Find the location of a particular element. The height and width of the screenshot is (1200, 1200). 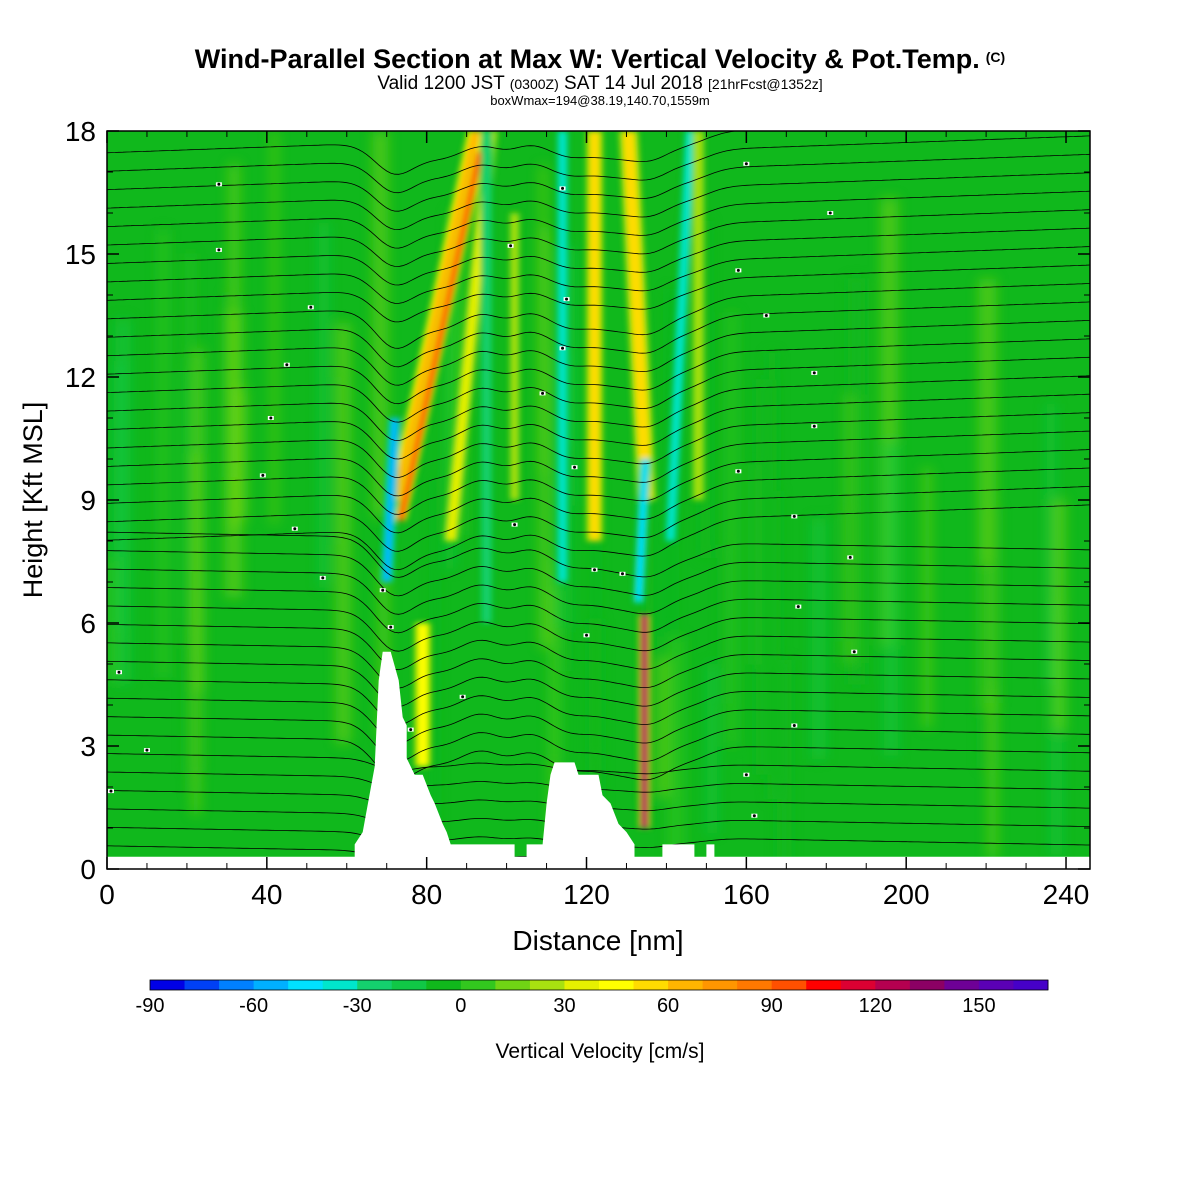

valid-time: Valid 1200 JST is located at coordinates (441, 83).